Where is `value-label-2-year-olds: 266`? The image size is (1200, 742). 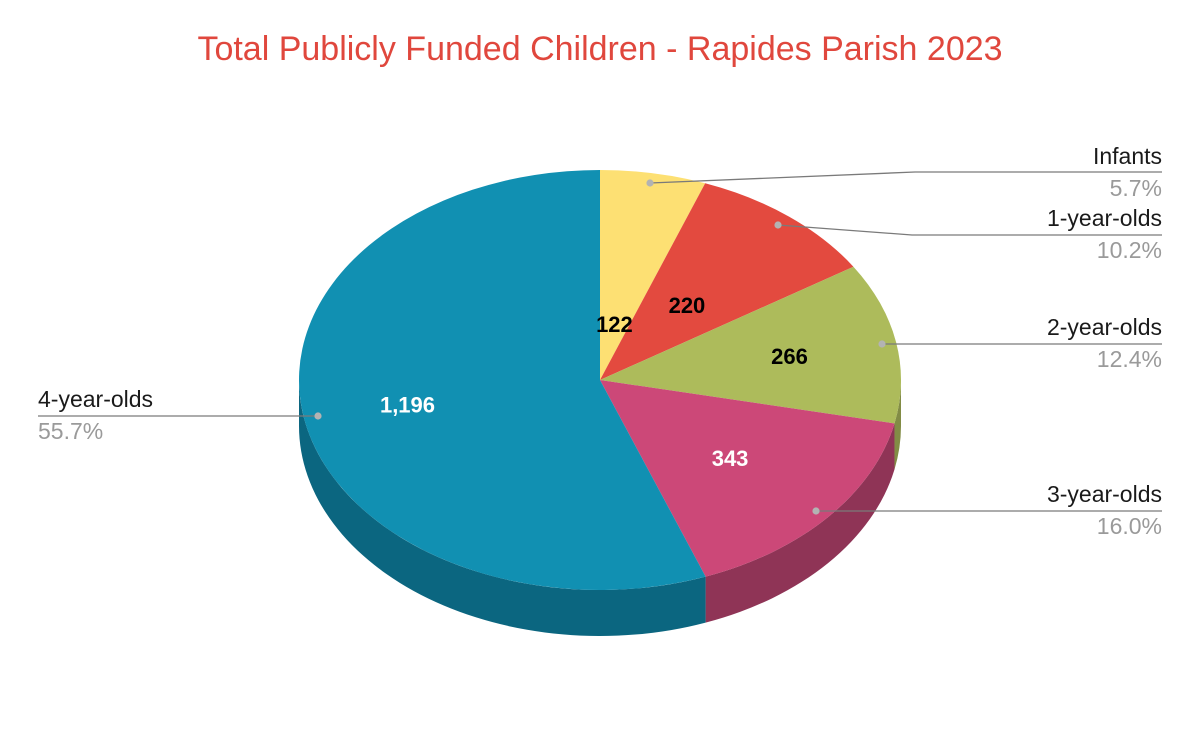 value-label-2-year-olds: 266 is located at coordinates (789, 356).